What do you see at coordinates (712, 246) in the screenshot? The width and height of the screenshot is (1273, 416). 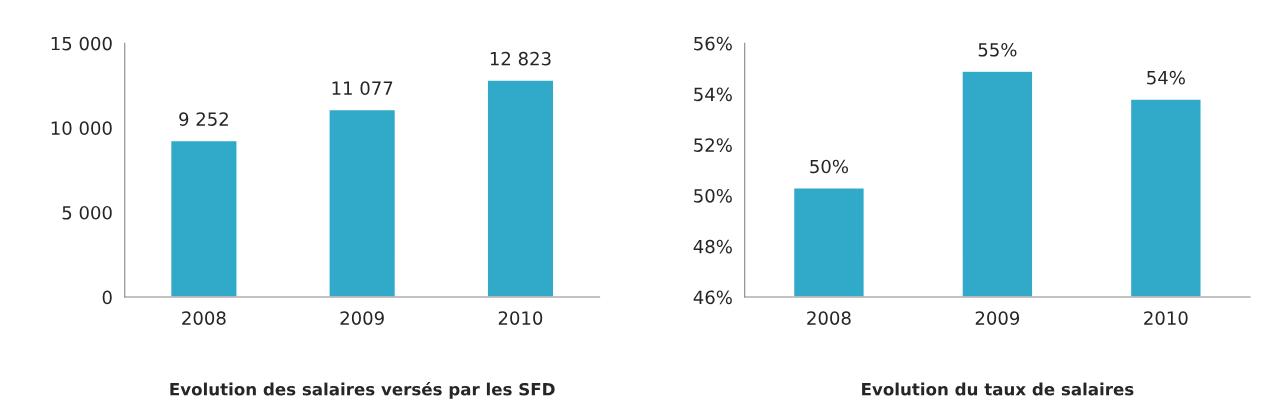 I see `y-tick-label: 48%` at bounding box center [712, 246].